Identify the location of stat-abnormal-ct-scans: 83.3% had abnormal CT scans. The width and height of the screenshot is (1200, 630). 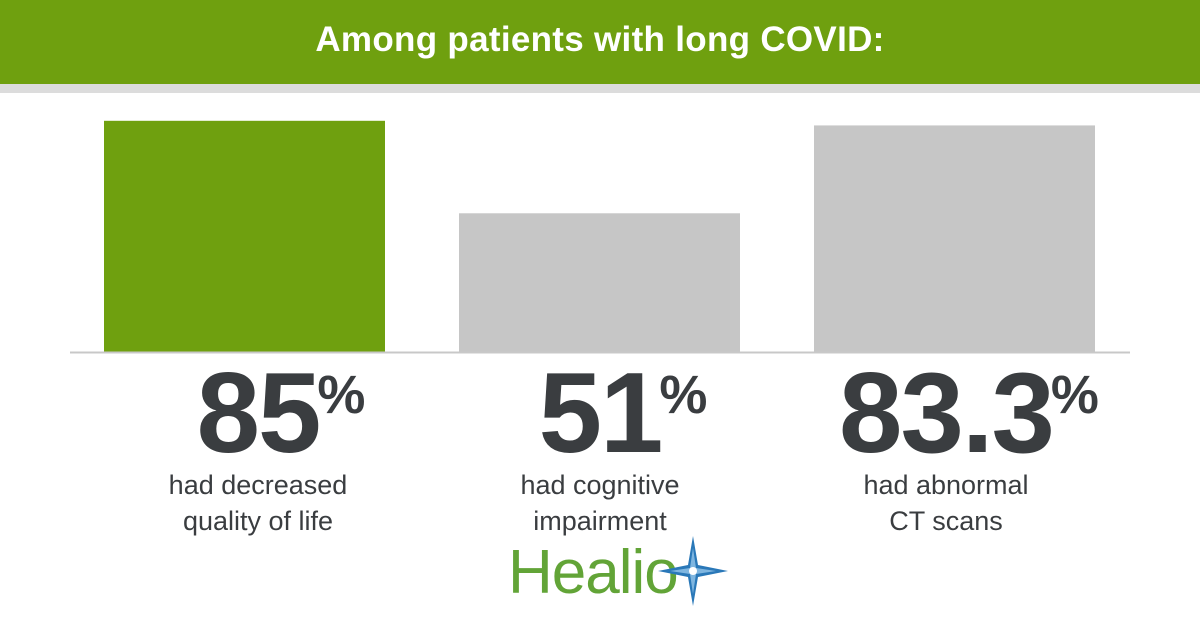
(946, 448).